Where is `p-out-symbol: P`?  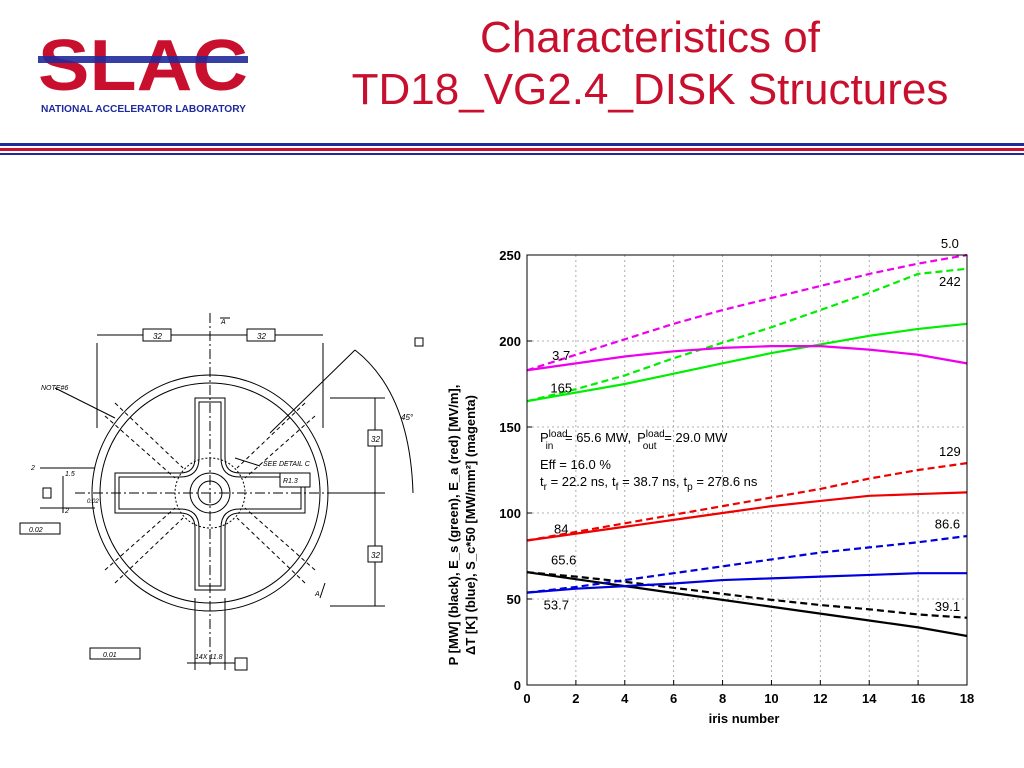 p-out-symbol: P is located at coordinates (641, 437).